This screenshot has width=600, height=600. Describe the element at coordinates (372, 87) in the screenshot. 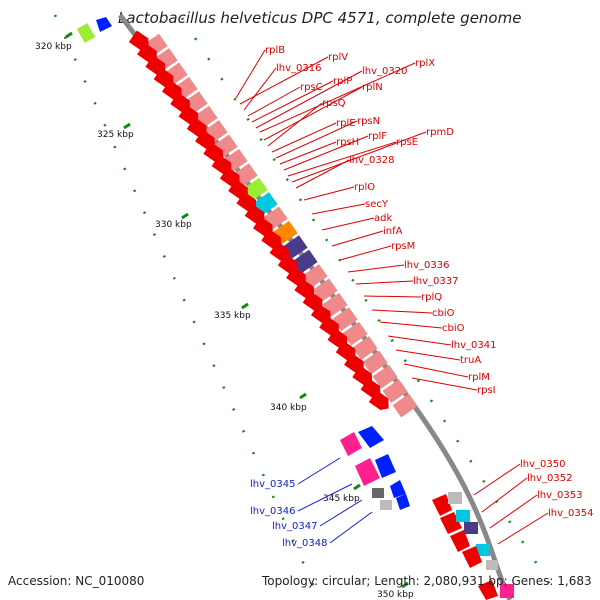

I see `gene-label: rplN` at that location.